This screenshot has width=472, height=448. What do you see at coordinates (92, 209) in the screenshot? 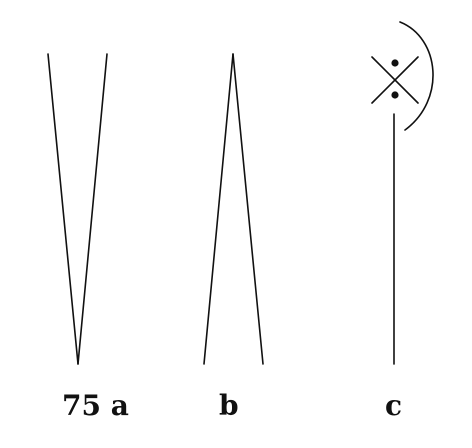
I see `figure-a-right-line` at bounding box center [92, 209].